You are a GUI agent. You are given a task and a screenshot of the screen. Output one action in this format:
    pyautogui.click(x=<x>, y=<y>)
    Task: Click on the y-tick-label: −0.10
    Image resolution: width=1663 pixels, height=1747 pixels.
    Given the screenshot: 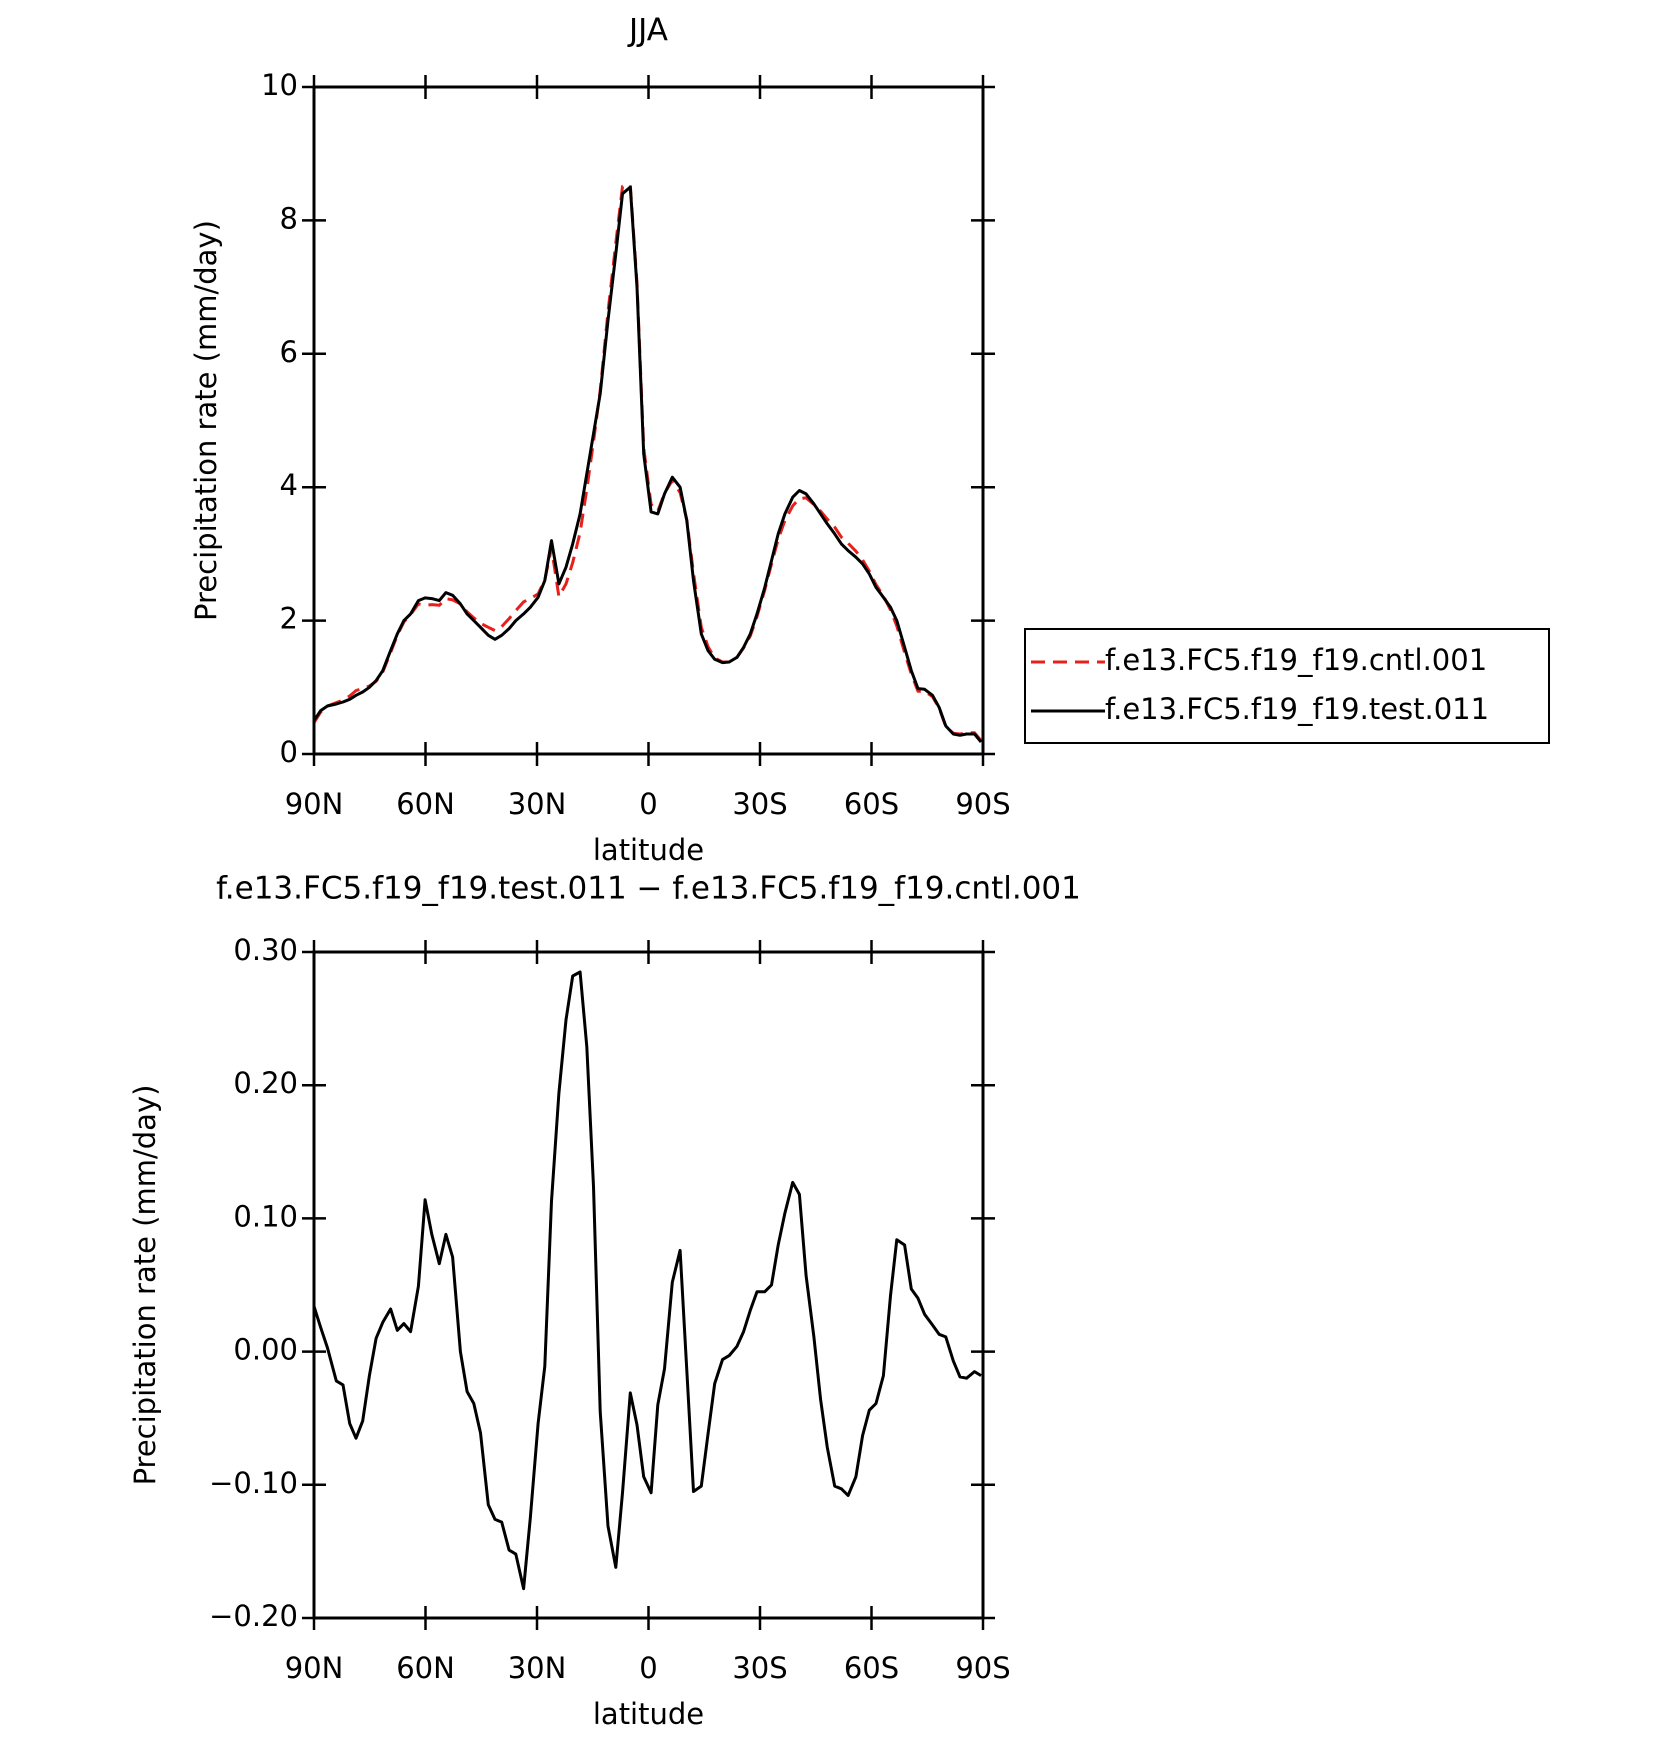 What is the action you would take?
    pyautogui.click(x=253, y=1483)
    